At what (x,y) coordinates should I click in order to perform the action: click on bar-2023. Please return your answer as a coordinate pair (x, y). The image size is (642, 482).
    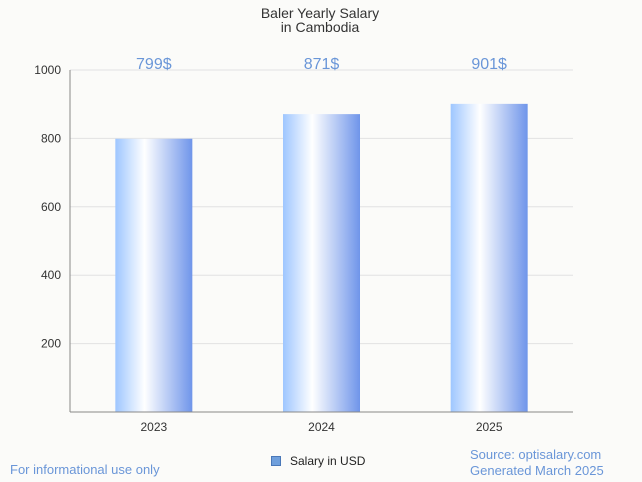
    Looking at the image, I should click on (154, 275).